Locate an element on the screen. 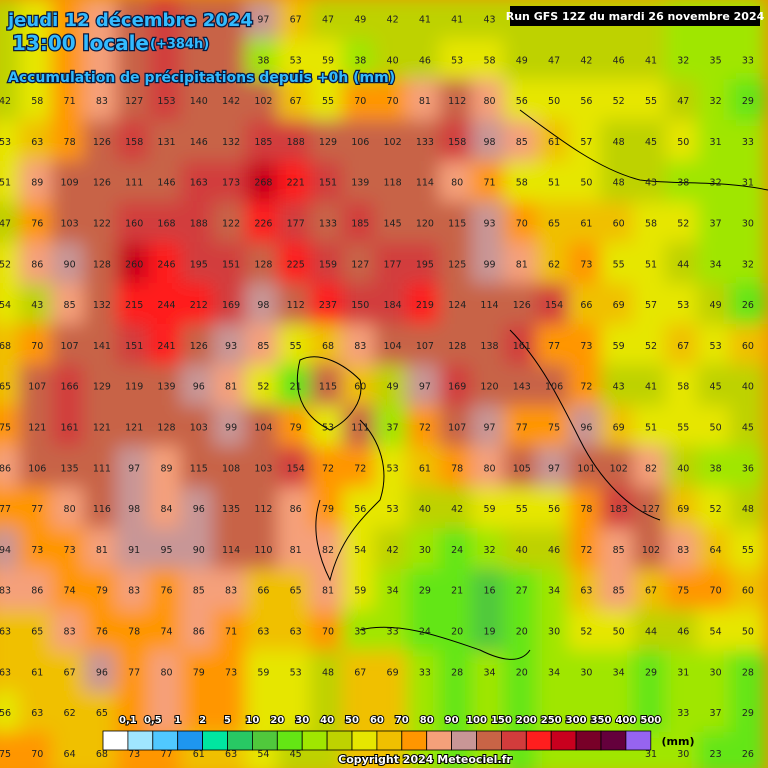  grid-value: 105 is located at coordinates (522, 468).